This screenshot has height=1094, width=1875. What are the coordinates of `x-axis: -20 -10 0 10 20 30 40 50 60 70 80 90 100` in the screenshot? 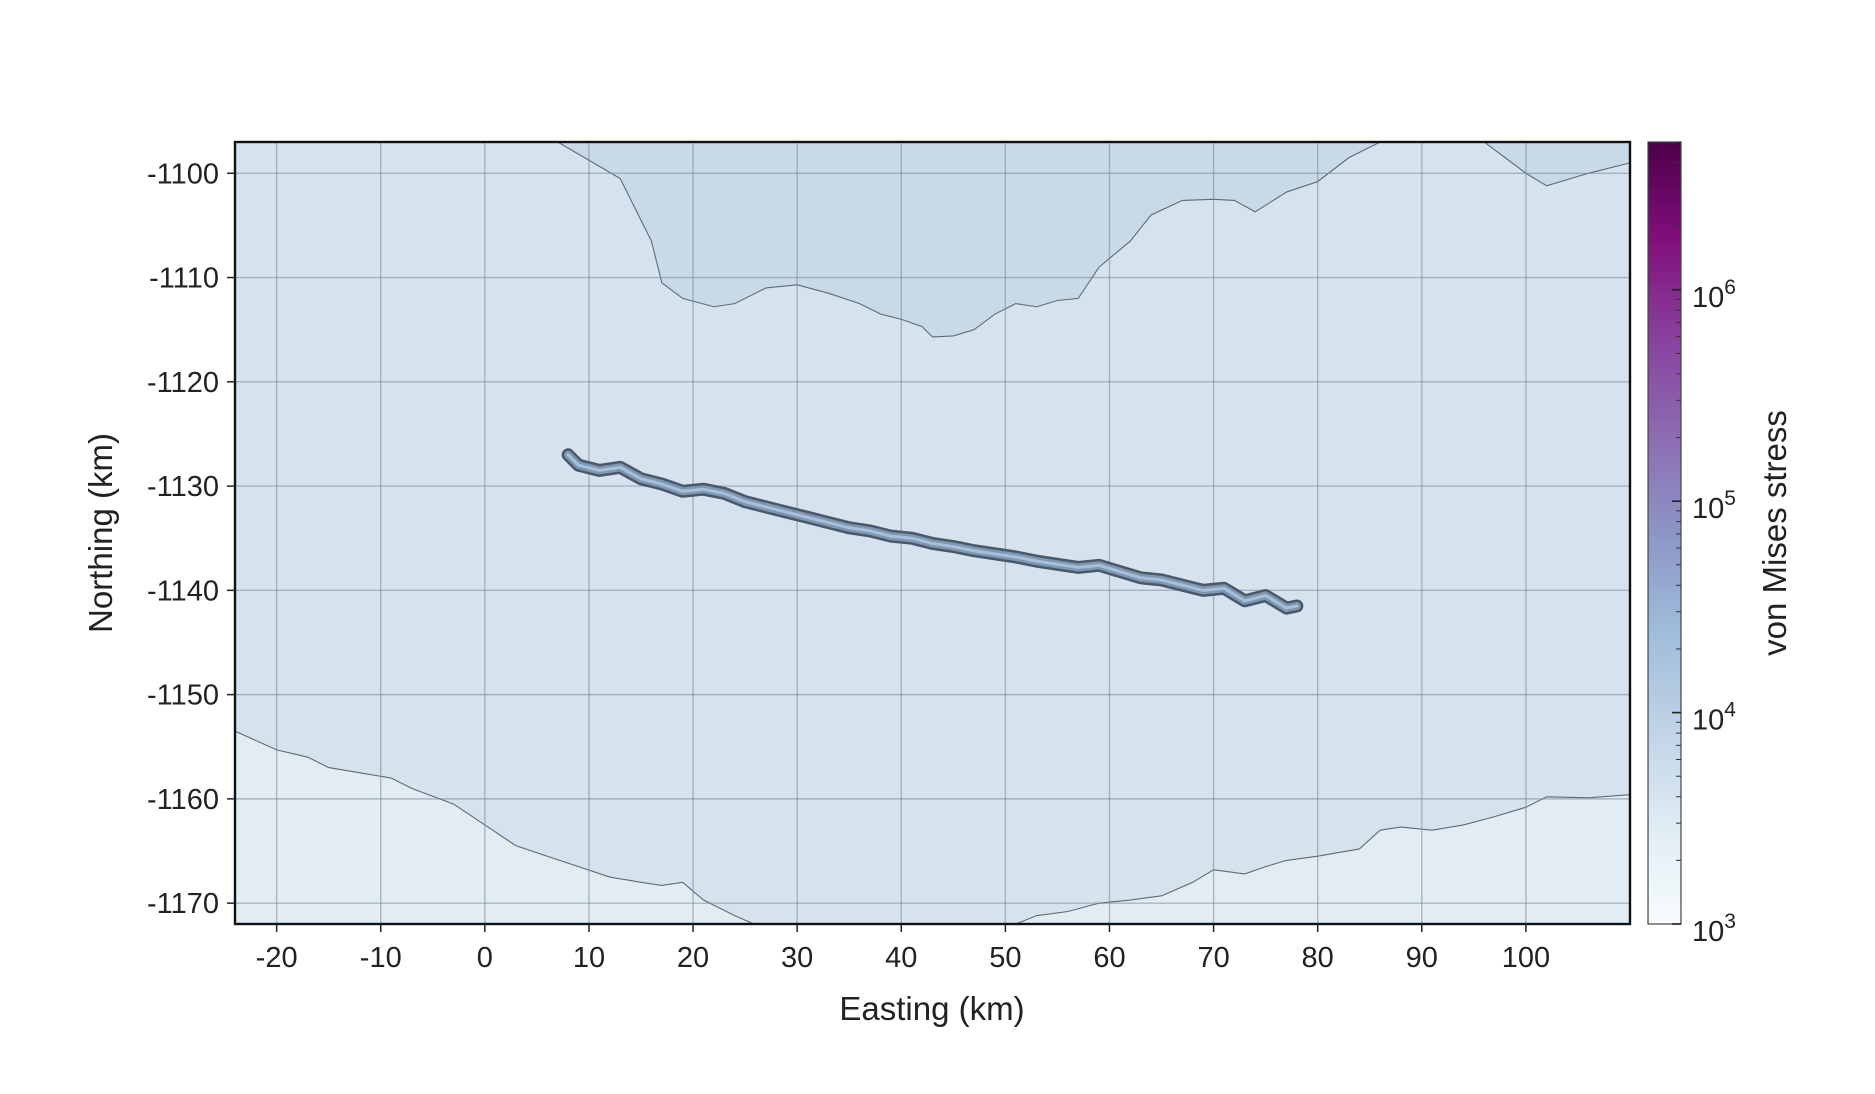 It's located at (903, 949).